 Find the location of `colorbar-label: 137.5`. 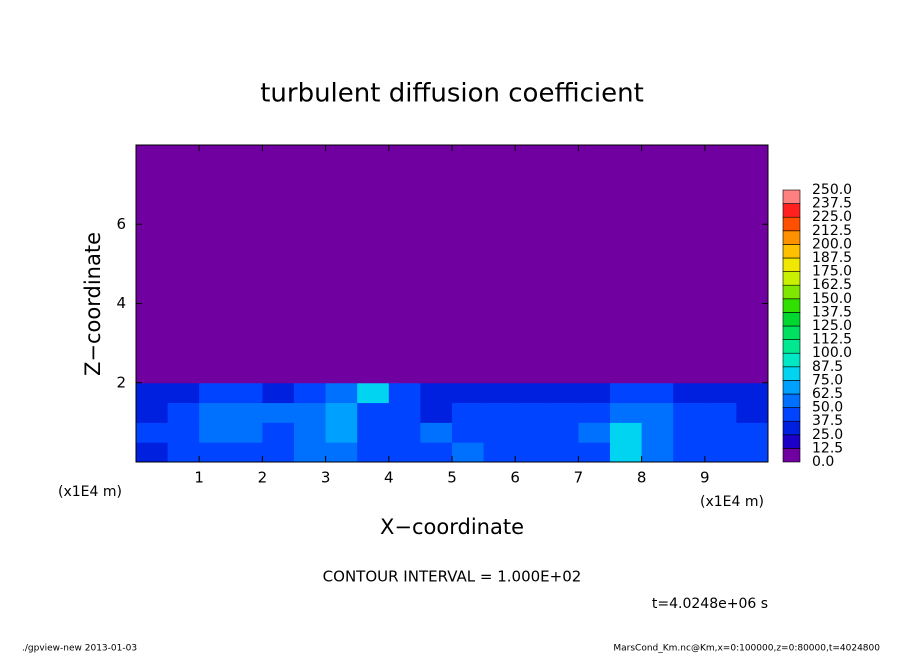

colorbar-label: 137.5 is located at coordinates (832, 312).